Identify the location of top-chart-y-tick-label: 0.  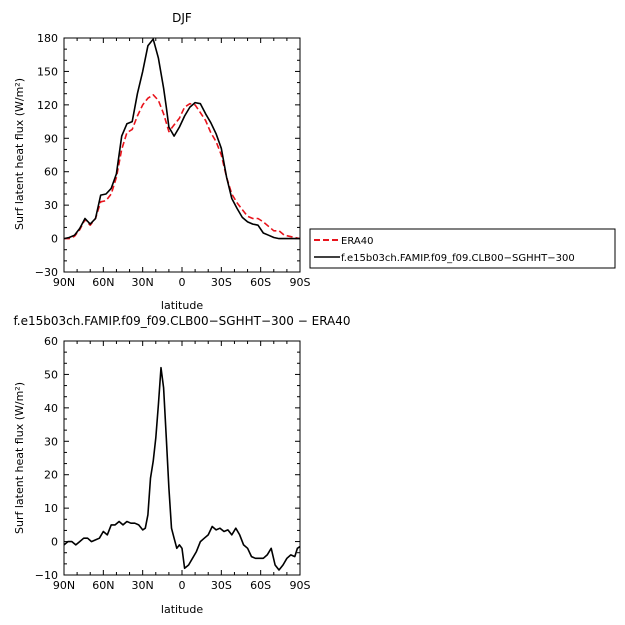
(54, 239).